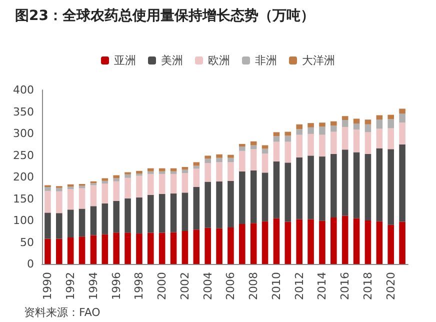  I want to click on x-tick-label: 2008, so click(253, 286).